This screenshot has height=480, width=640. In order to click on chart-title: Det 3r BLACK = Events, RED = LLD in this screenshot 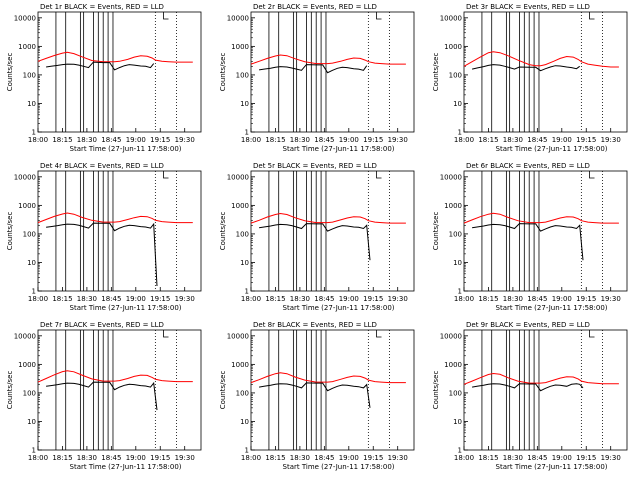, I will do `click(528, 7)`.